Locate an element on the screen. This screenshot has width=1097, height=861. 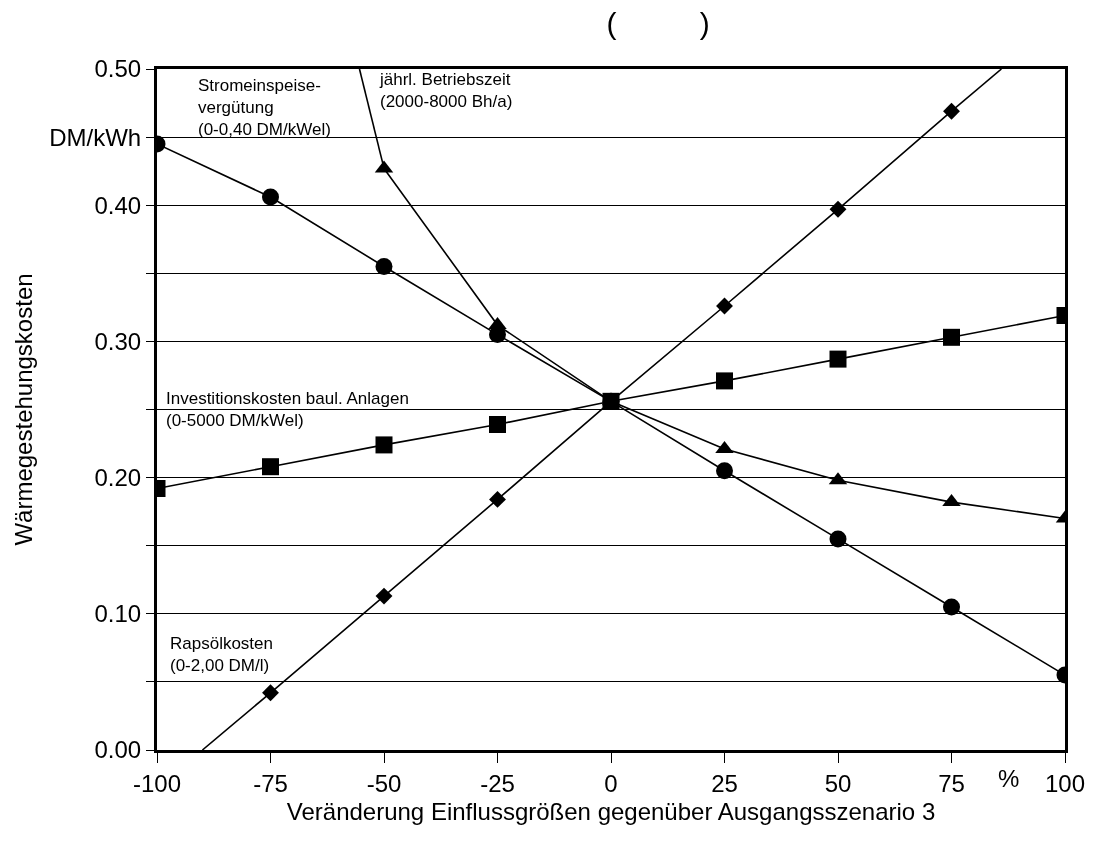
x-tick-label: -75 is located at coordinates (270, 783).